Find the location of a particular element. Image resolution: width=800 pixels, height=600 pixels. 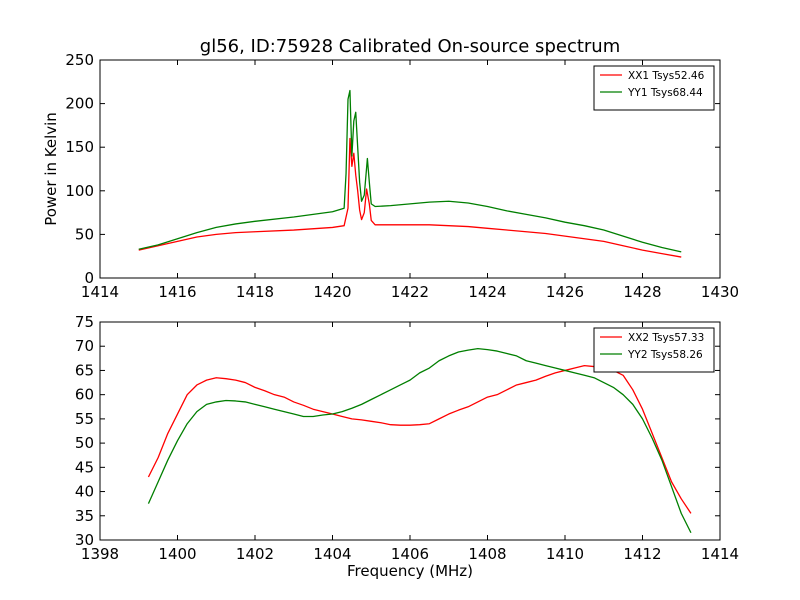

y-tick-label: 75 is located at coordinates (84, 322).